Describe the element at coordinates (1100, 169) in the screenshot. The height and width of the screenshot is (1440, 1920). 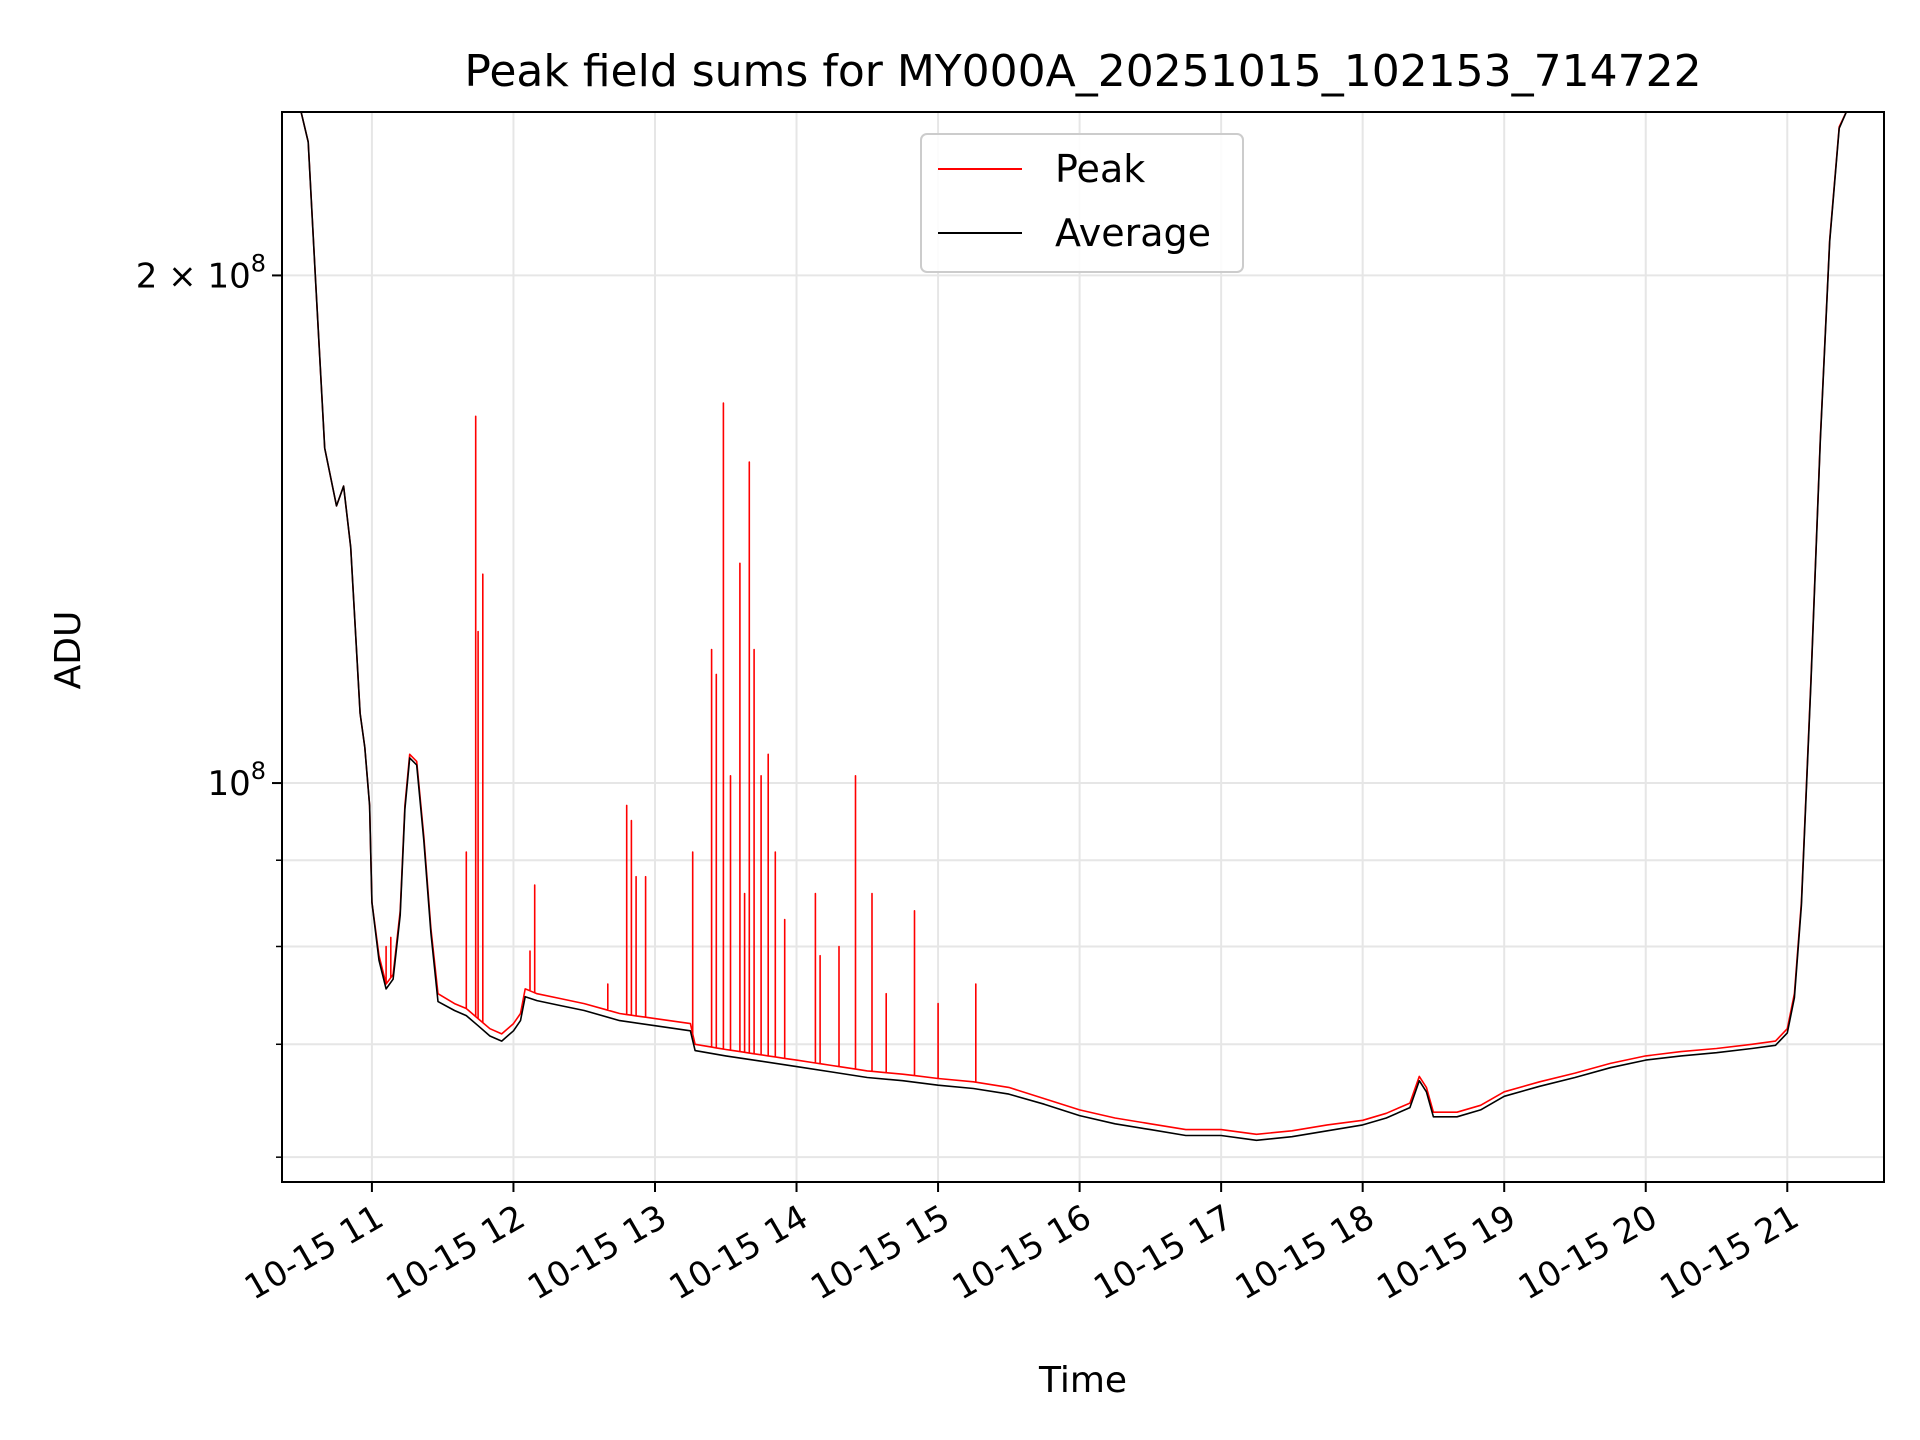
I see `legend-peak-label: Peak` at that location.